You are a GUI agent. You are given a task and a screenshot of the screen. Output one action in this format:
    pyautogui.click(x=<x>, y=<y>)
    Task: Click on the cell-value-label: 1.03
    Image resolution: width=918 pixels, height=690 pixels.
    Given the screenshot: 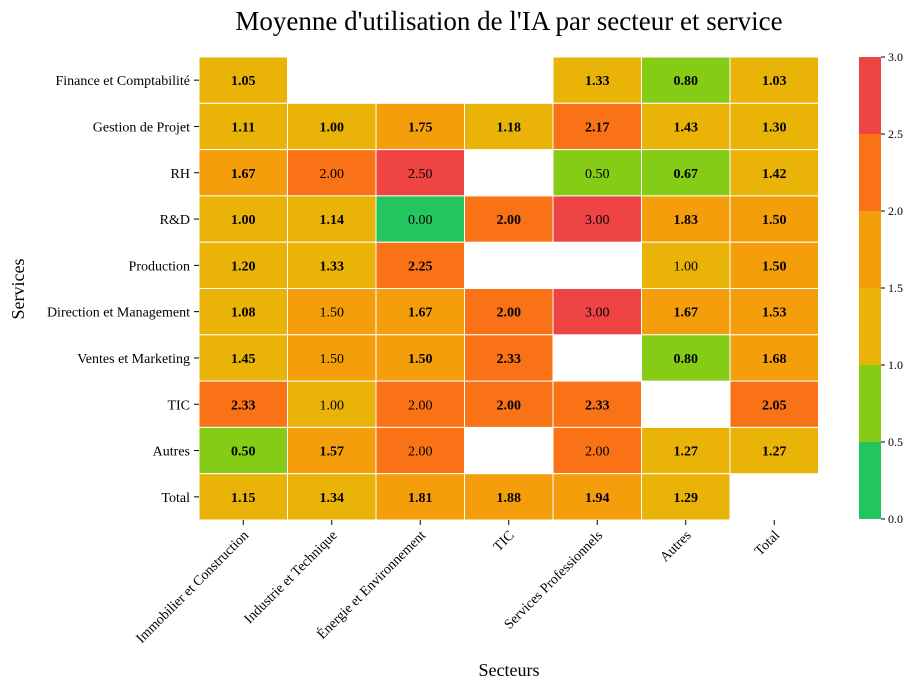 What is the action you would take?
    pyautogui.click(x=774, y=81)
    